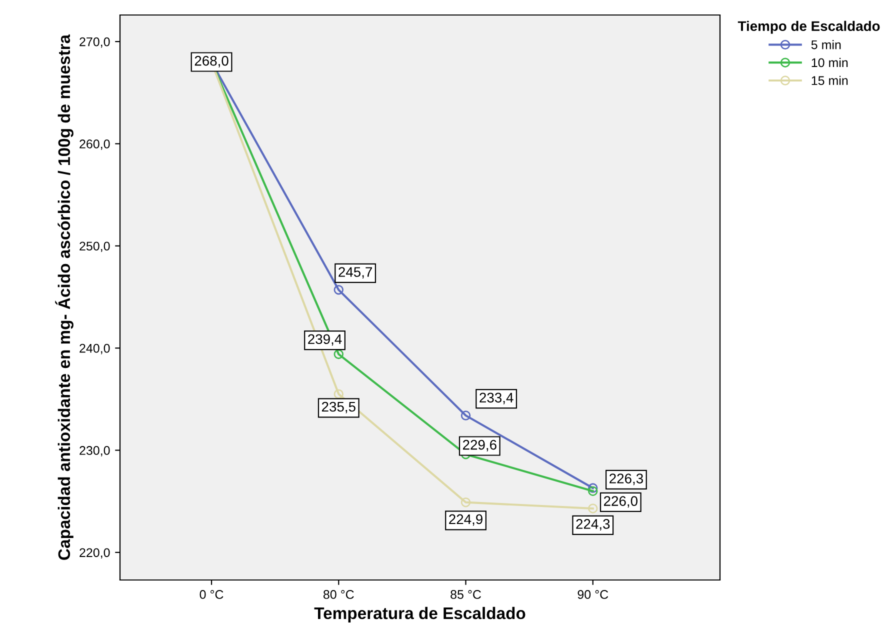 This screenshot has height=638, width=896. I want to click on x-axis-title: Temperatura de Escaldado, so click(420, 614).